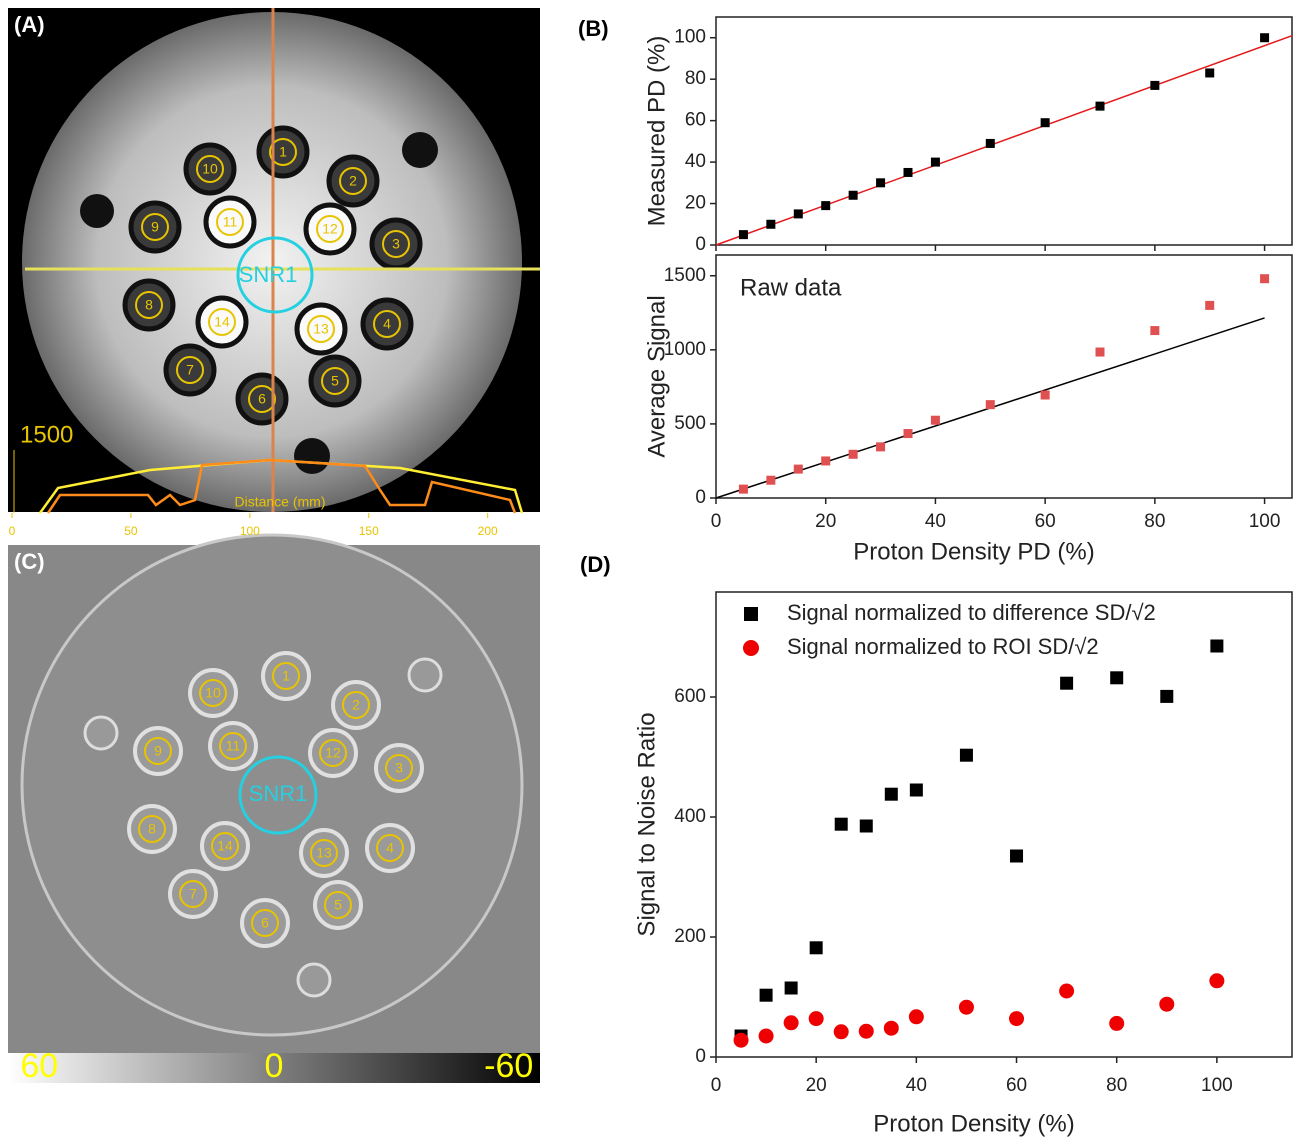  I want to click on x-tick-label: 0, so click(716, 1085).